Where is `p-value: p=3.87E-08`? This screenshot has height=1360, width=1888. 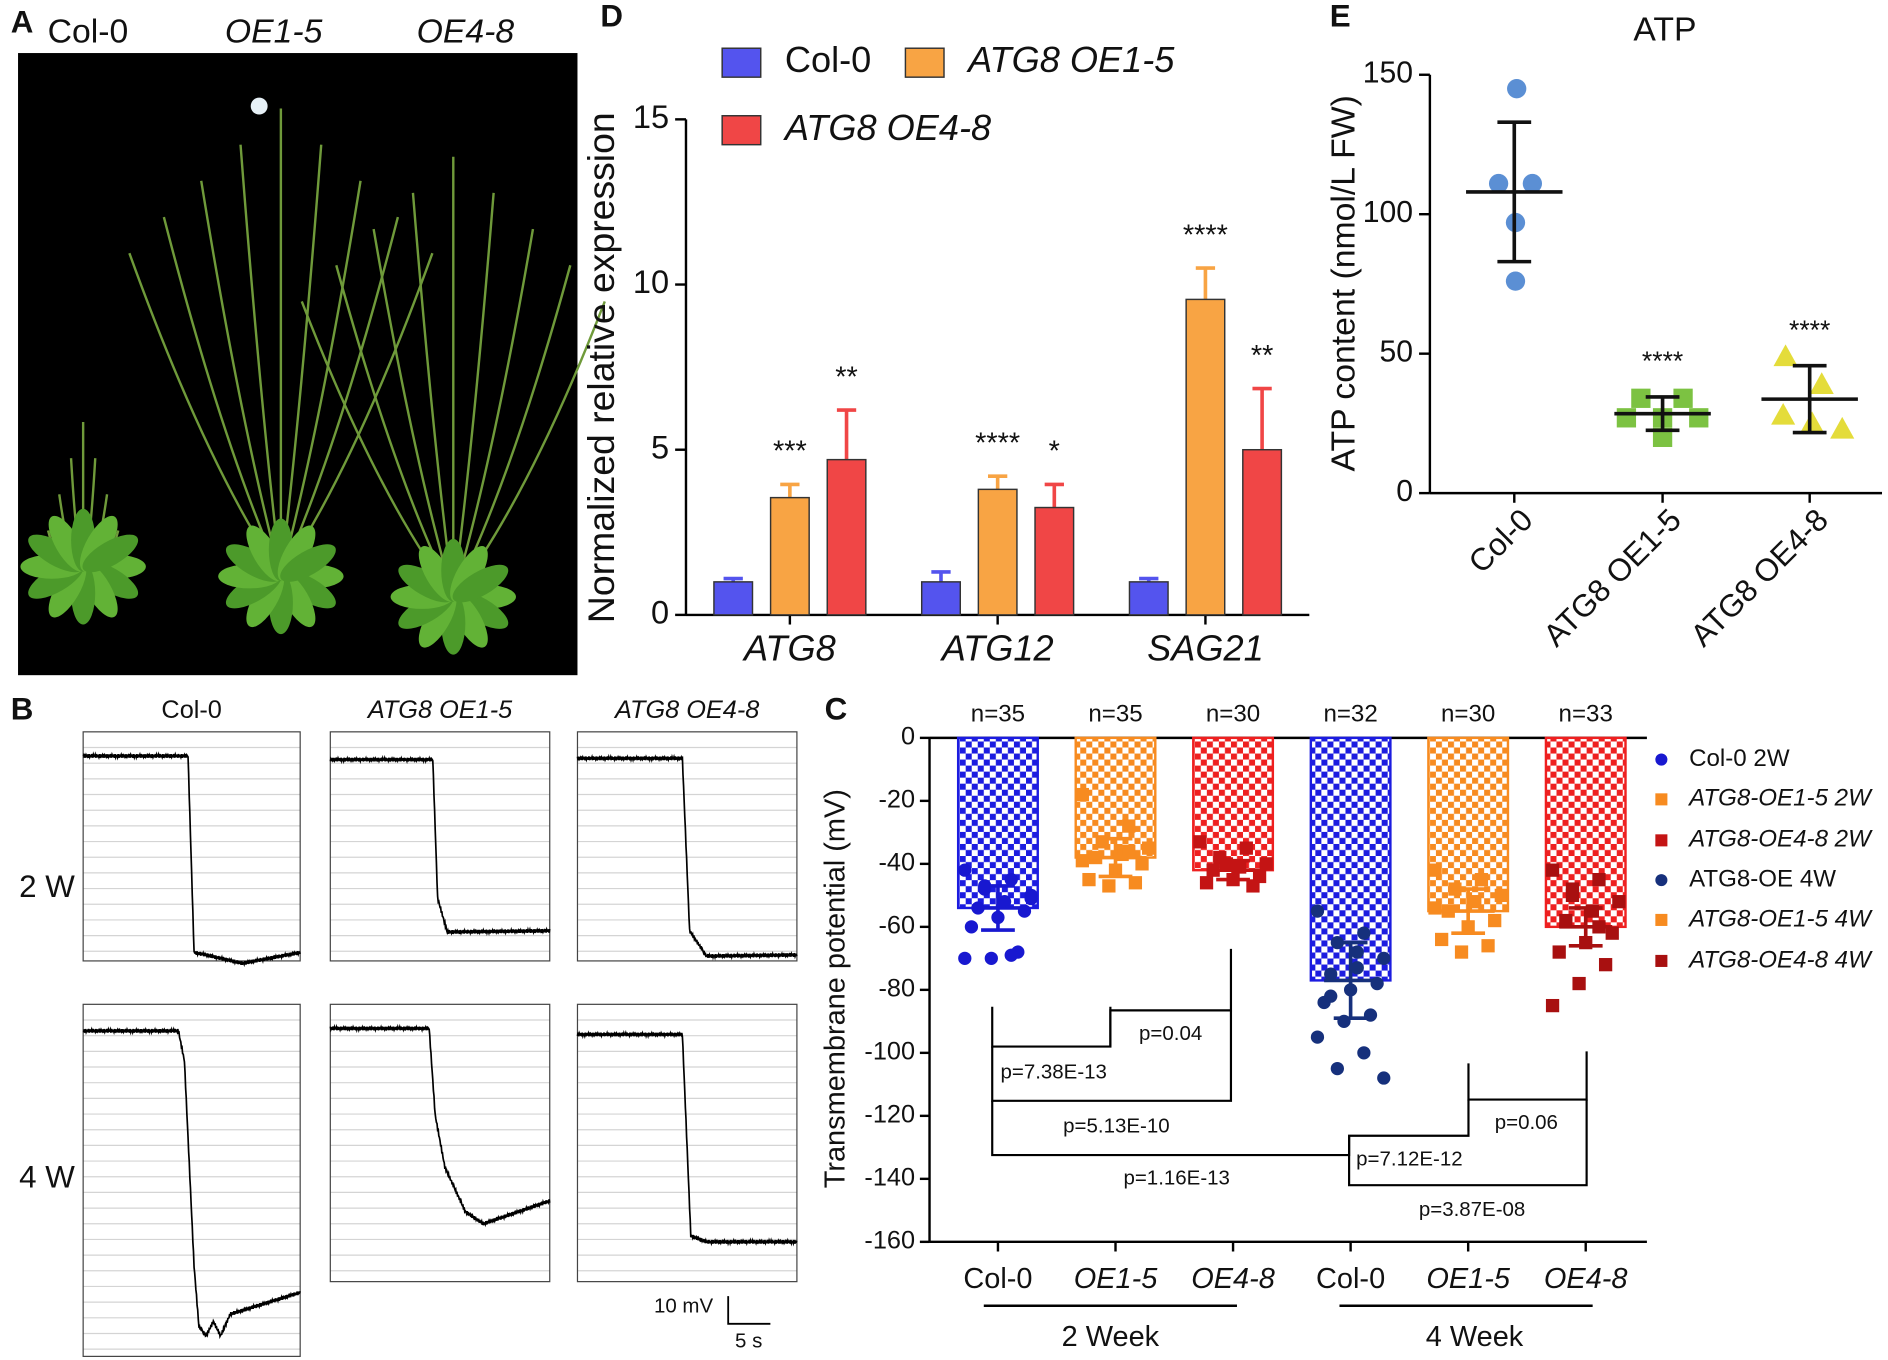 p-value: p=3.87E-08 is located at coordinates (1472, 1209).